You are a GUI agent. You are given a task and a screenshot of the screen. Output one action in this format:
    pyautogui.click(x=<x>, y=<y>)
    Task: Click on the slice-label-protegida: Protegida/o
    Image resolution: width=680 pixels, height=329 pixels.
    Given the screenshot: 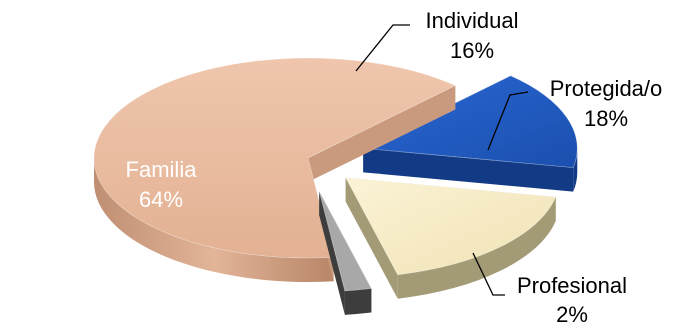 What is the action you would take?
    pyautogui.click(x=606, y=88)
    